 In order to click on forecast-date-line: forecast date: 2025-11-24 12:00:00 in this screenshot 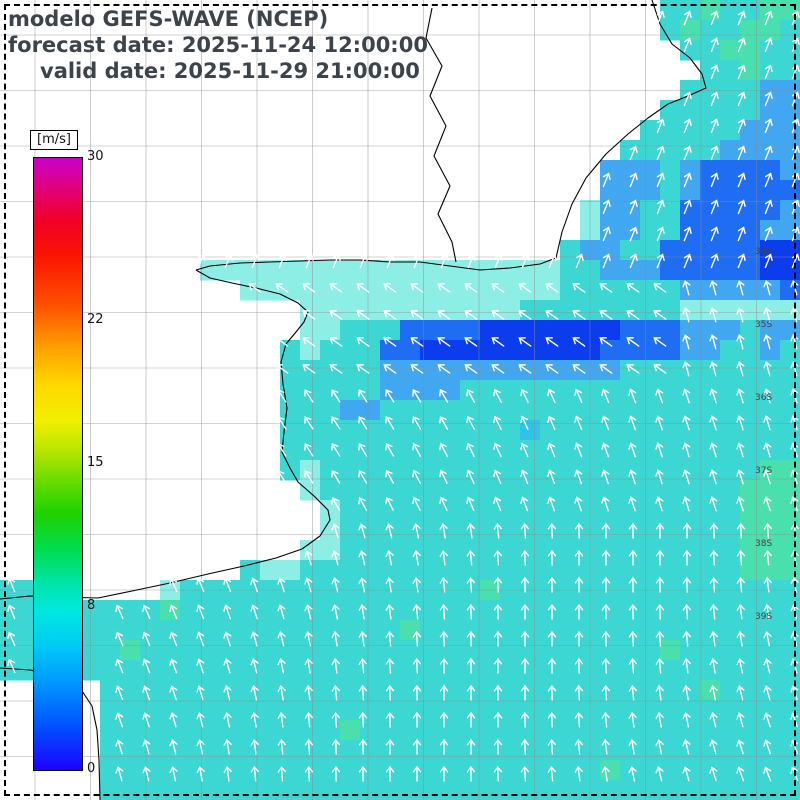, I will do `click(218, 45)`.